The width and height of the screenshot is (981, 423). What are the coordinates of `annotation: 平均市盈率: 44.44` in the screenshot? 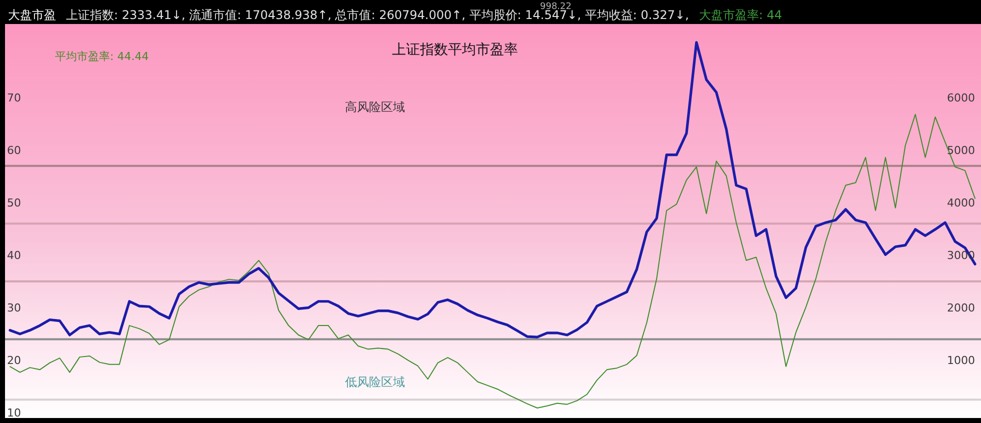 It's located at (102, 56).